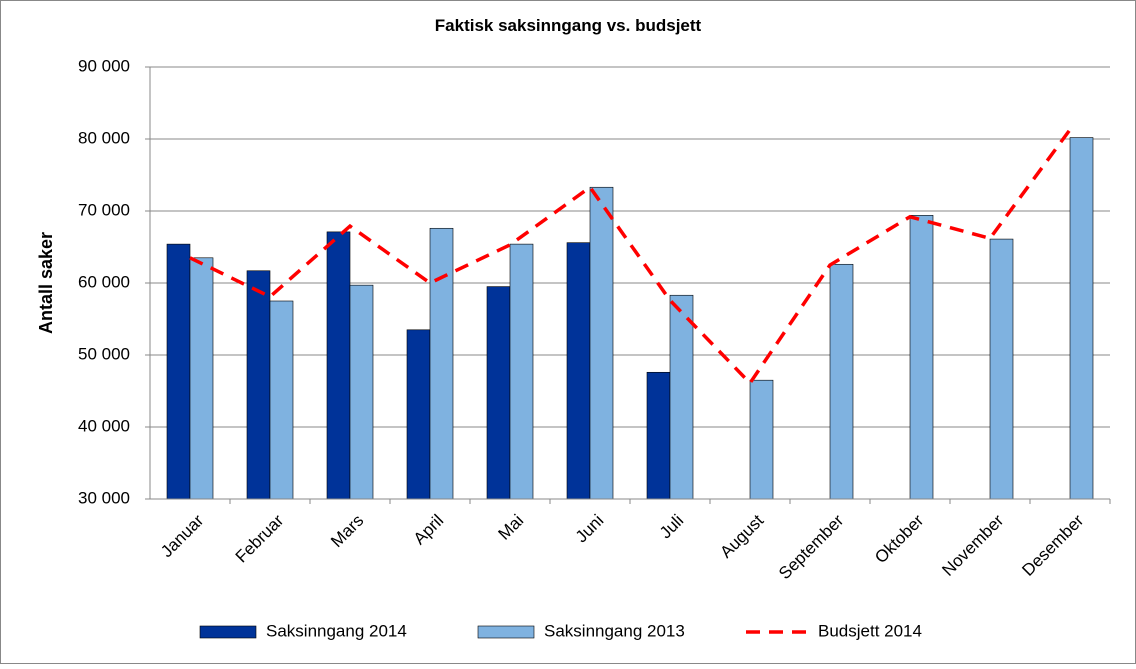 This screenshot has width=1136, height=669. Describe the element at coordinates (870, 630) in the screenshot. I see `legend-label: Budsjett 2014` at that location.